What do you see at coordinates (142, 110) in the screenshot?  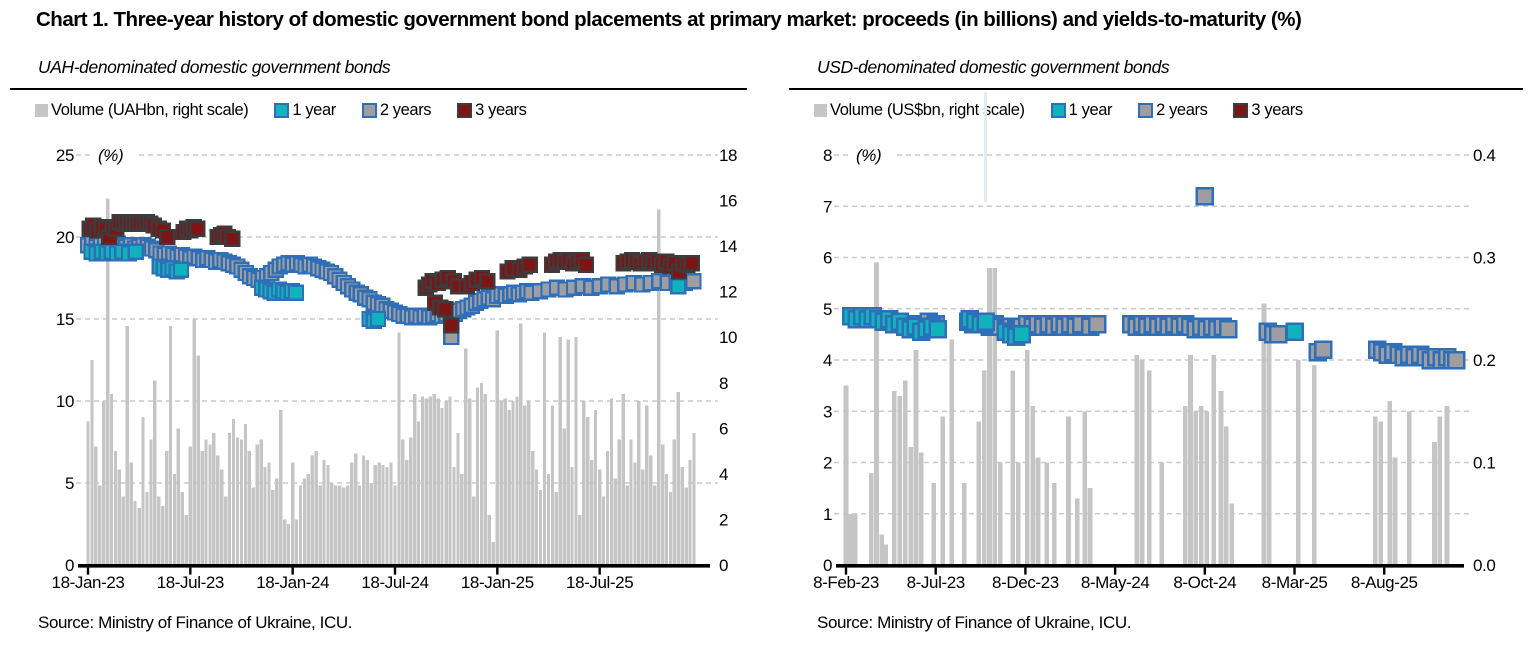 I see `legend-item-volume: Volume (UAHbn, right scale)` at bounding box center [142, 110].